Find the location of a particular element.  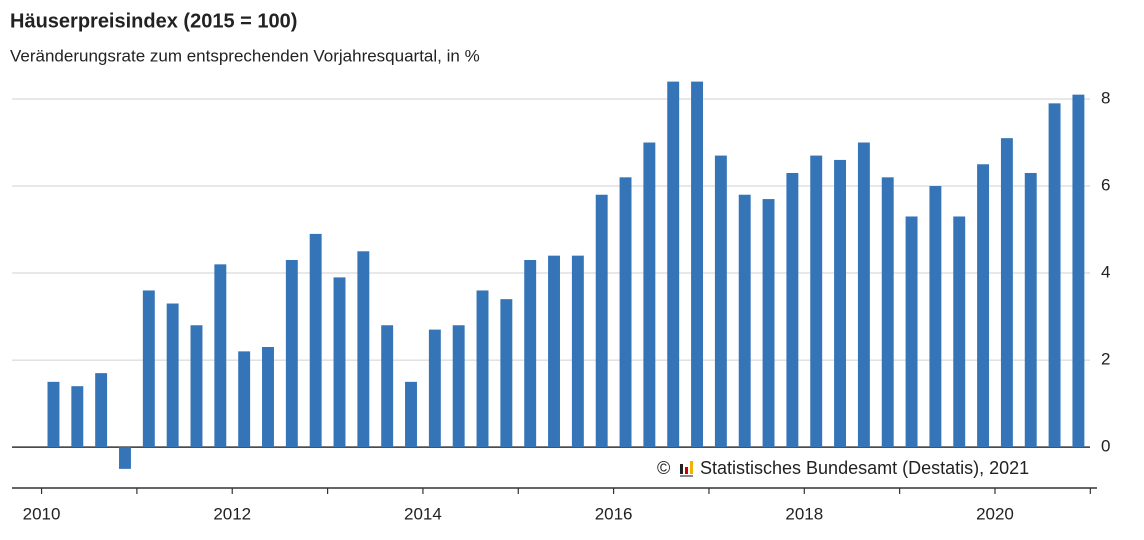

x-tick-label: 2016 is located at coordinates (614, 513).